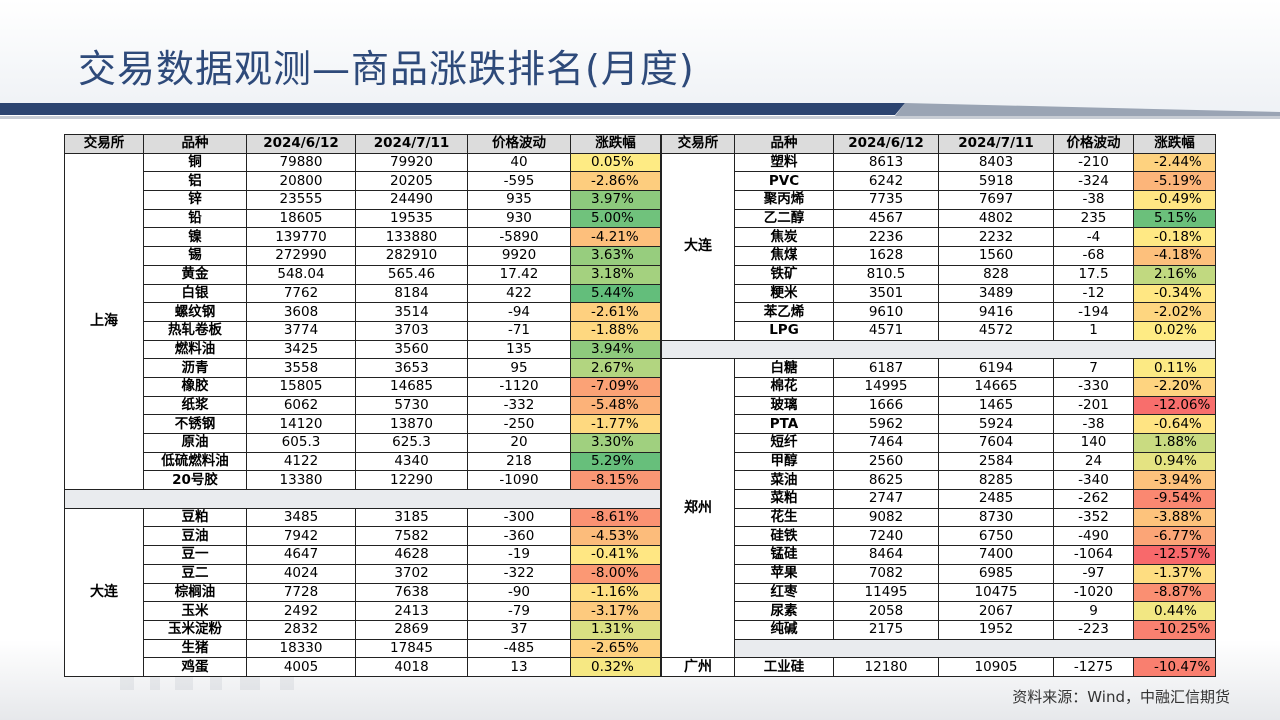 The width and height of the screenshot is (1280, 720). Describe the element at coordinates (996, 667) in the screenshot. I see `price-2024-7-11: 10905` at that location.